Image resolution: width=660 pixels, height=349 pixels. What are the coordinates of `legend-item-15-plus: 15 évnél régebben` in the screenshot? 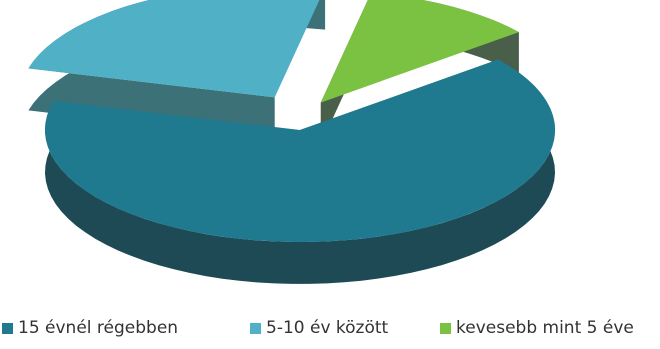 It's located at (90, 328).